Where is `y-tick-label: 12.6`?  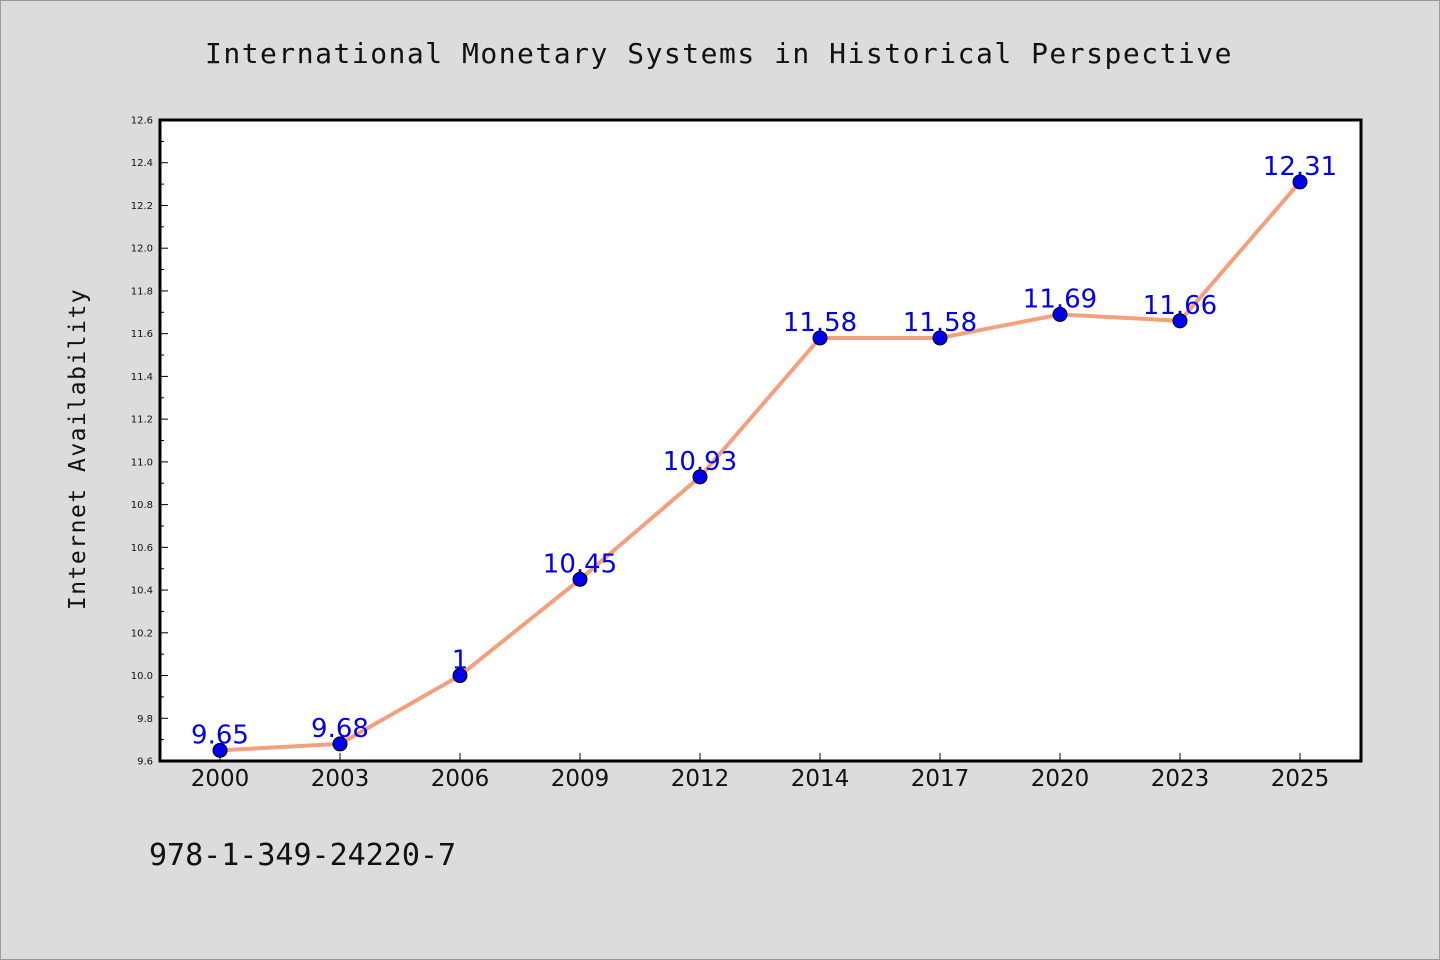
y-tick-label: 12.6 is located at coordinates (142, 121).